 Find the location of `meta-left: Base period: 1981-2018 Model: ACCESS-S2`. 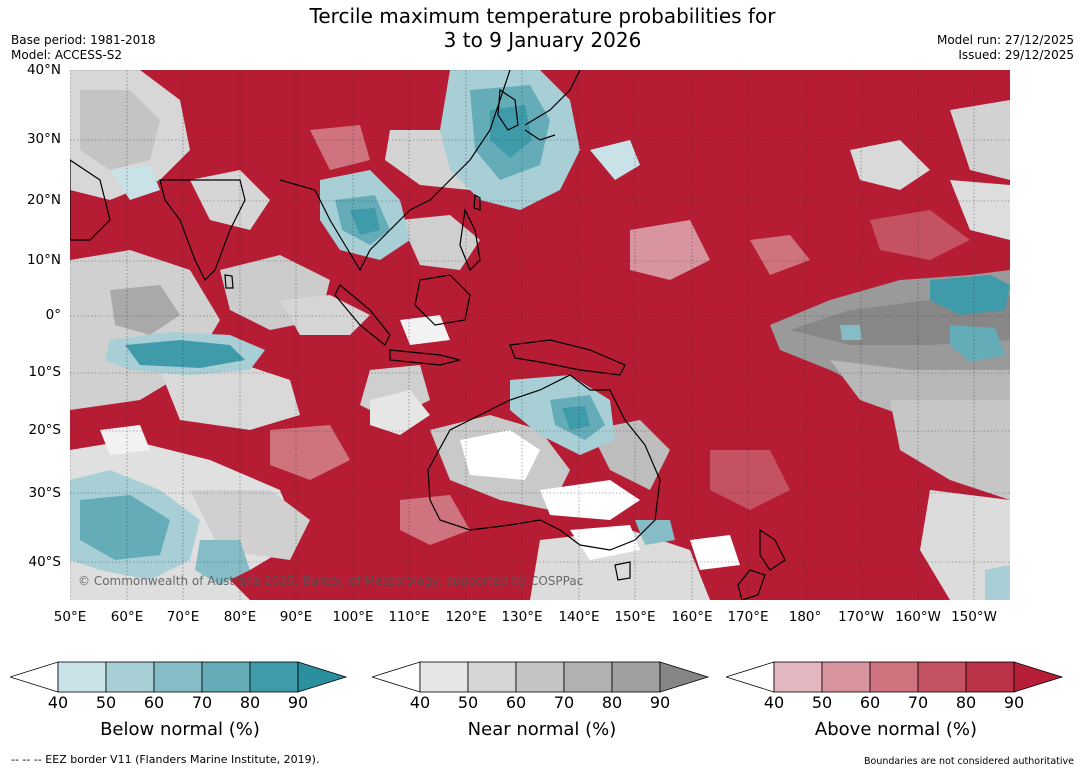

meta-left: Base period: 1981-2018 Model: ACCESS-S2 is located at coordinates (83, 48).